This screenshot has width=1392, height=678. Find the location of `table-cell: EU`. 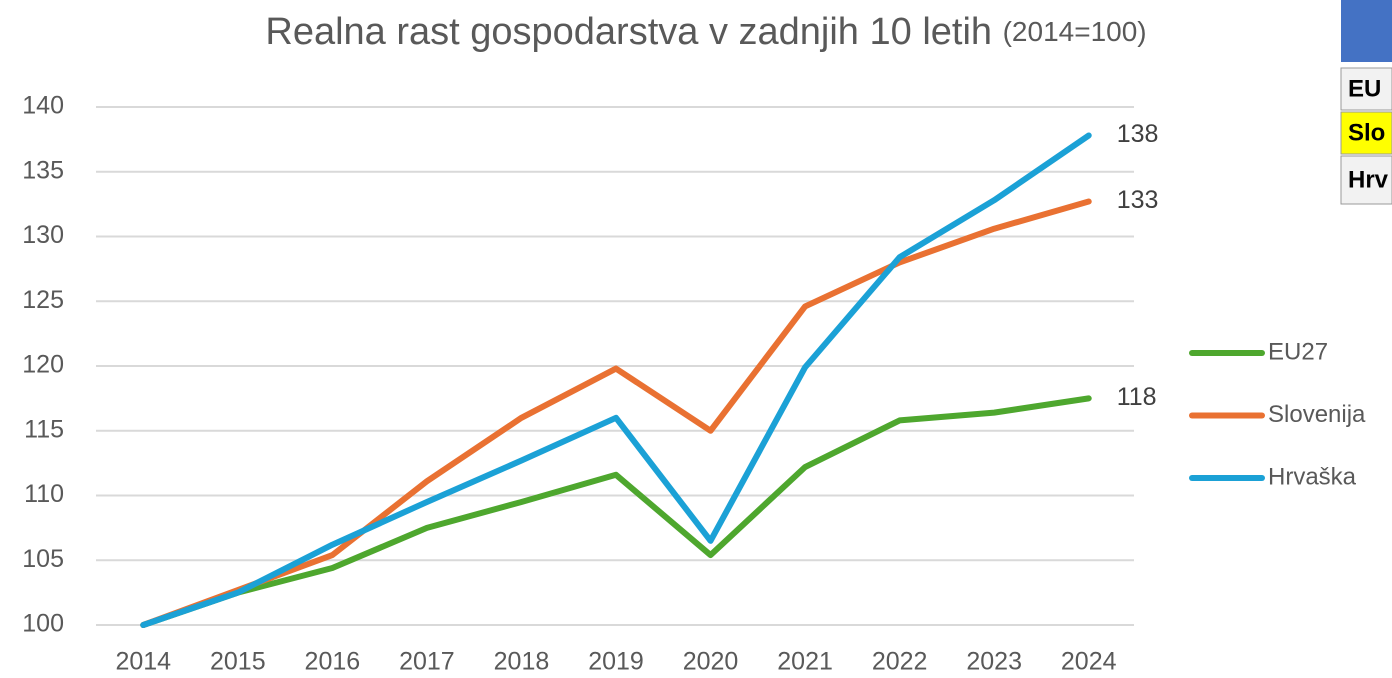

table-cell: EU is located at coordinates (1364, 88).